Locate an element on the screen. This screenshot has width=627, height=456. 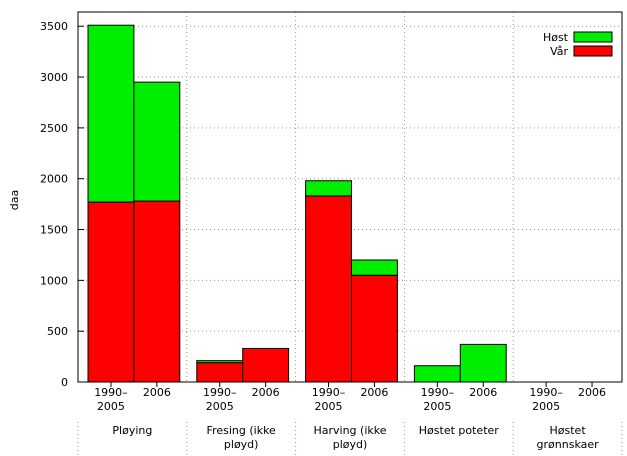
group-label: Fresing (ikke pløyd) is located at coordinates (242, 437).